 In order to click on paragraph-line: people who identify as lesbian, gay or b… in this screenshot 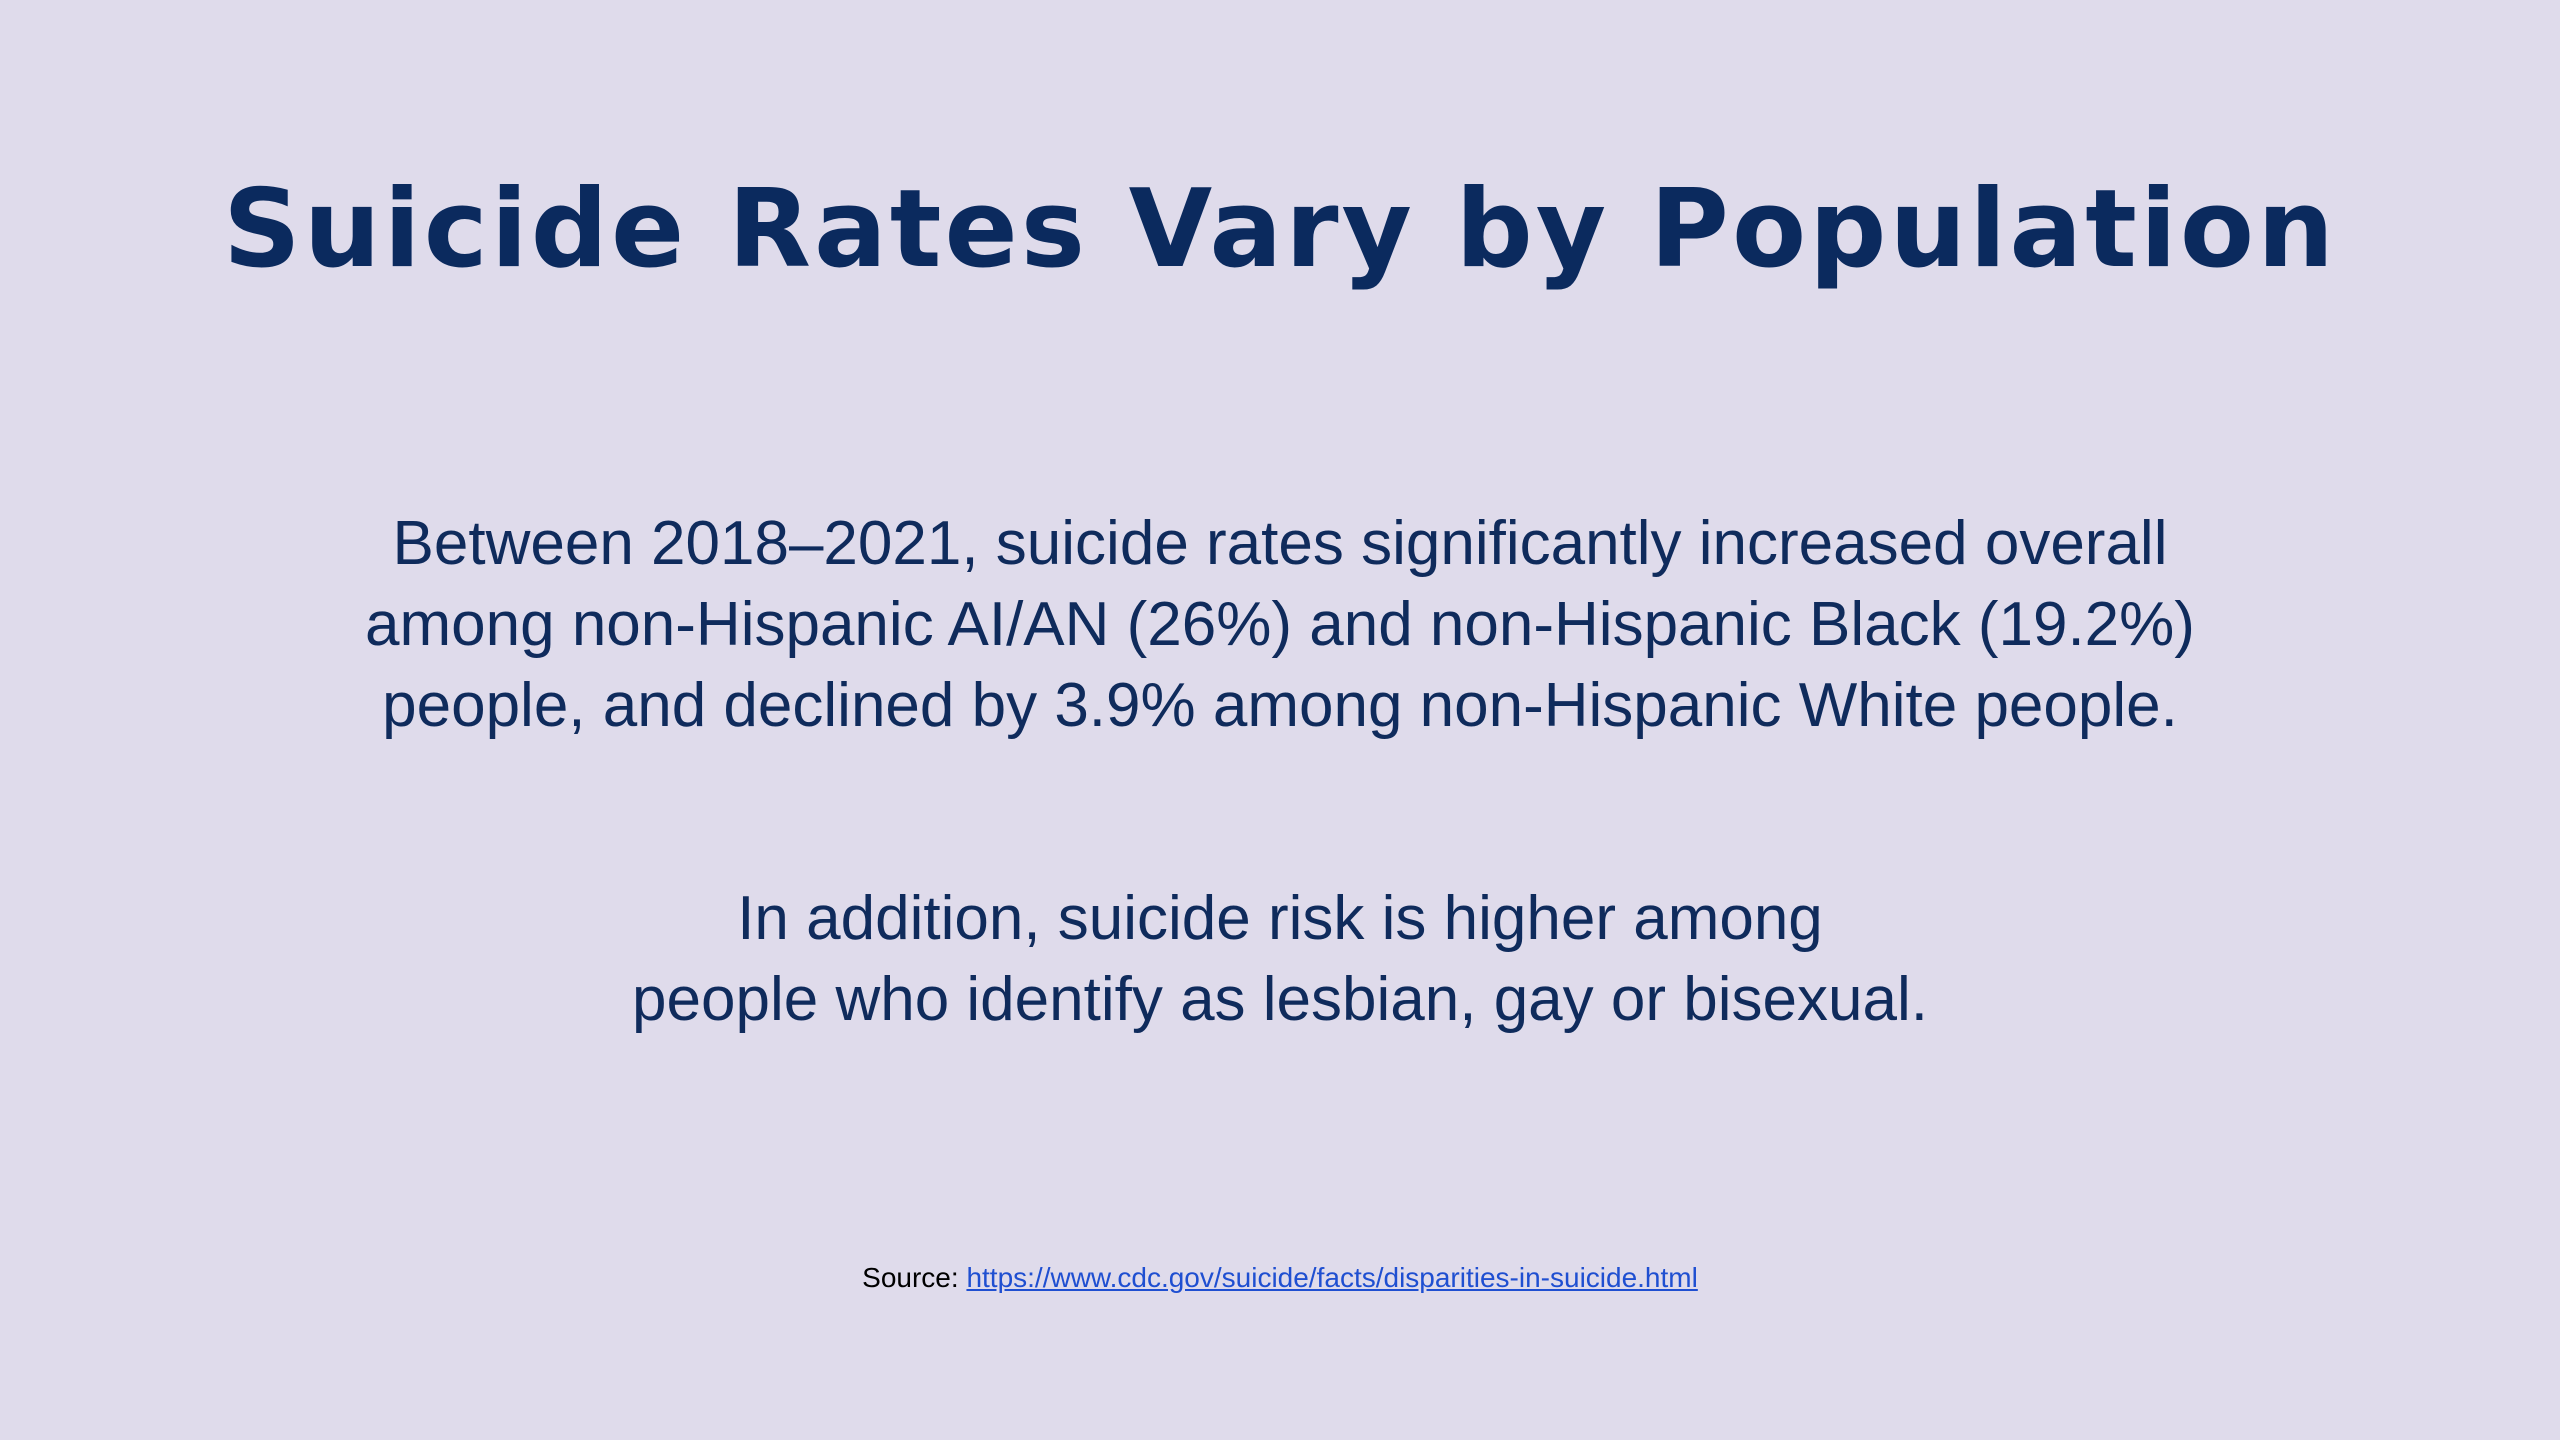, I will do `click(1280, 999)`.